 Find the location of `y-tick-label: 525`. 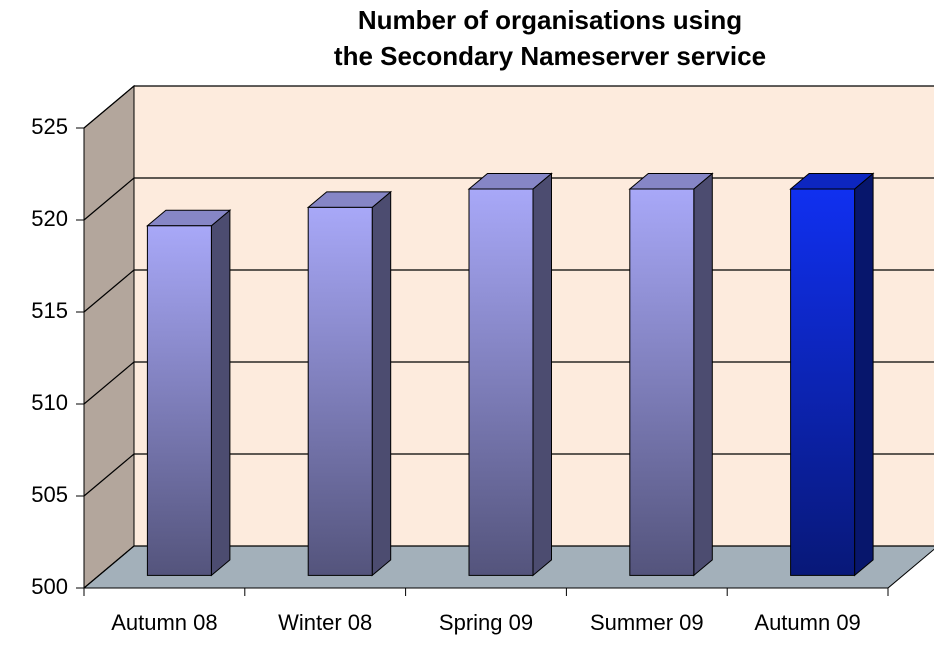

y-tick-label: 525 is located at coordinates (49, 126).